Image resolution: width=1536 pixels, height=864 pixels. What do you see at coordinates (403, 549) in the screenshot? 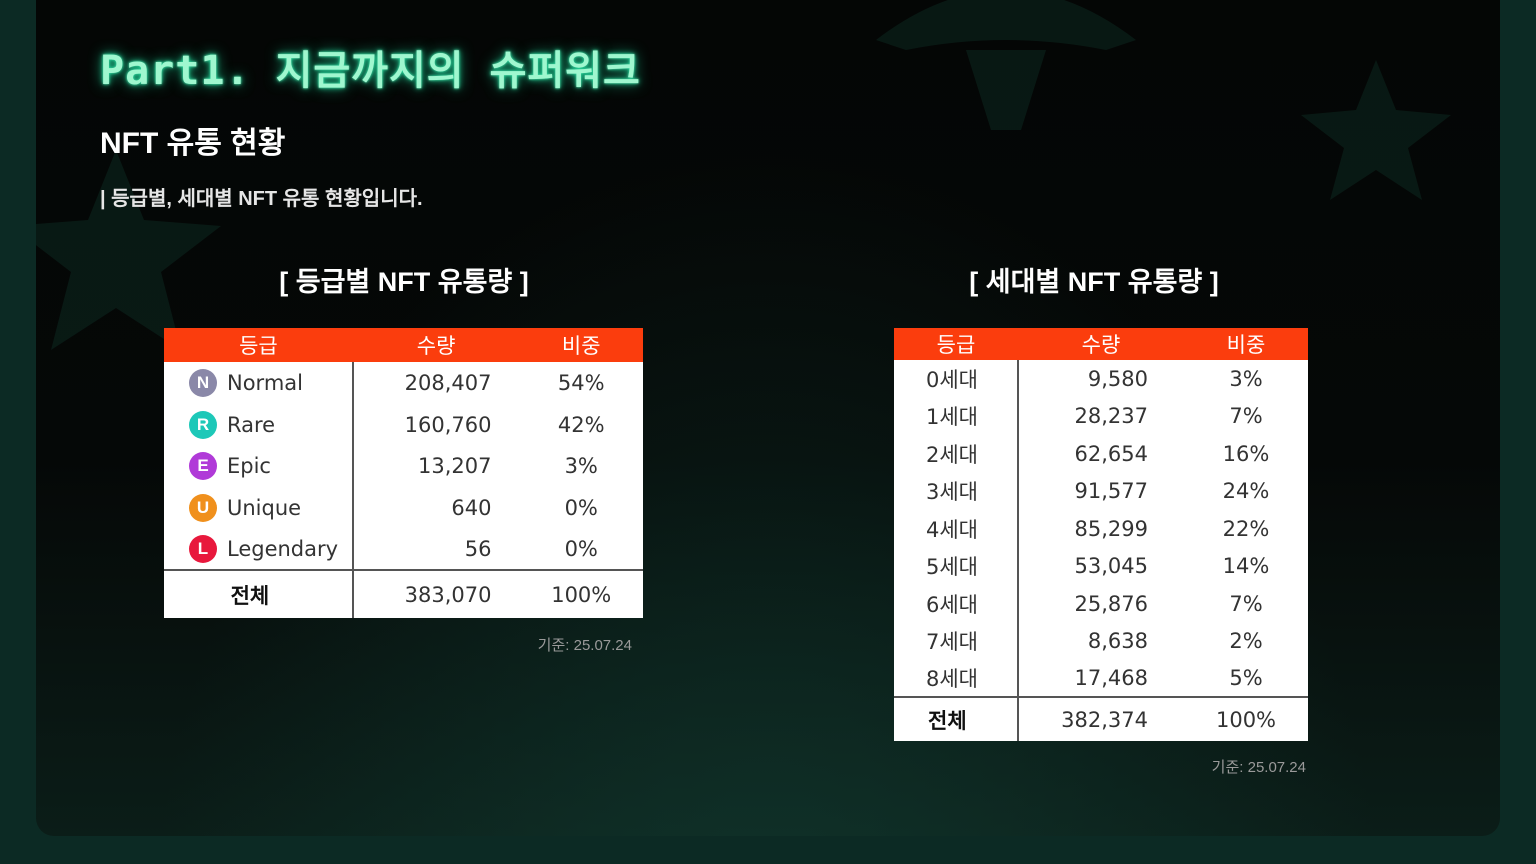
I see `table-row: L Legendary 56 0%` at bounding box center [403, 549].